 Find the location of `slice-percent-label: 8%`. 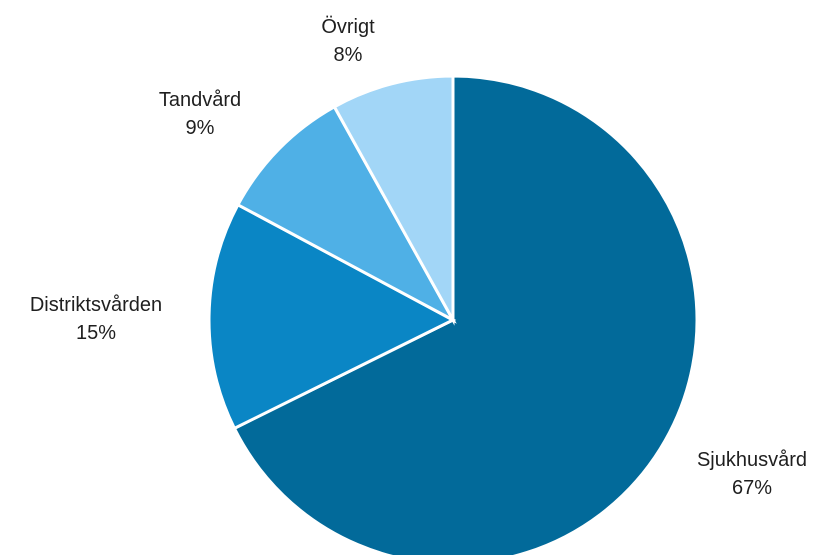

slice-percent-label: 8% is located at coordinates (348, 55).